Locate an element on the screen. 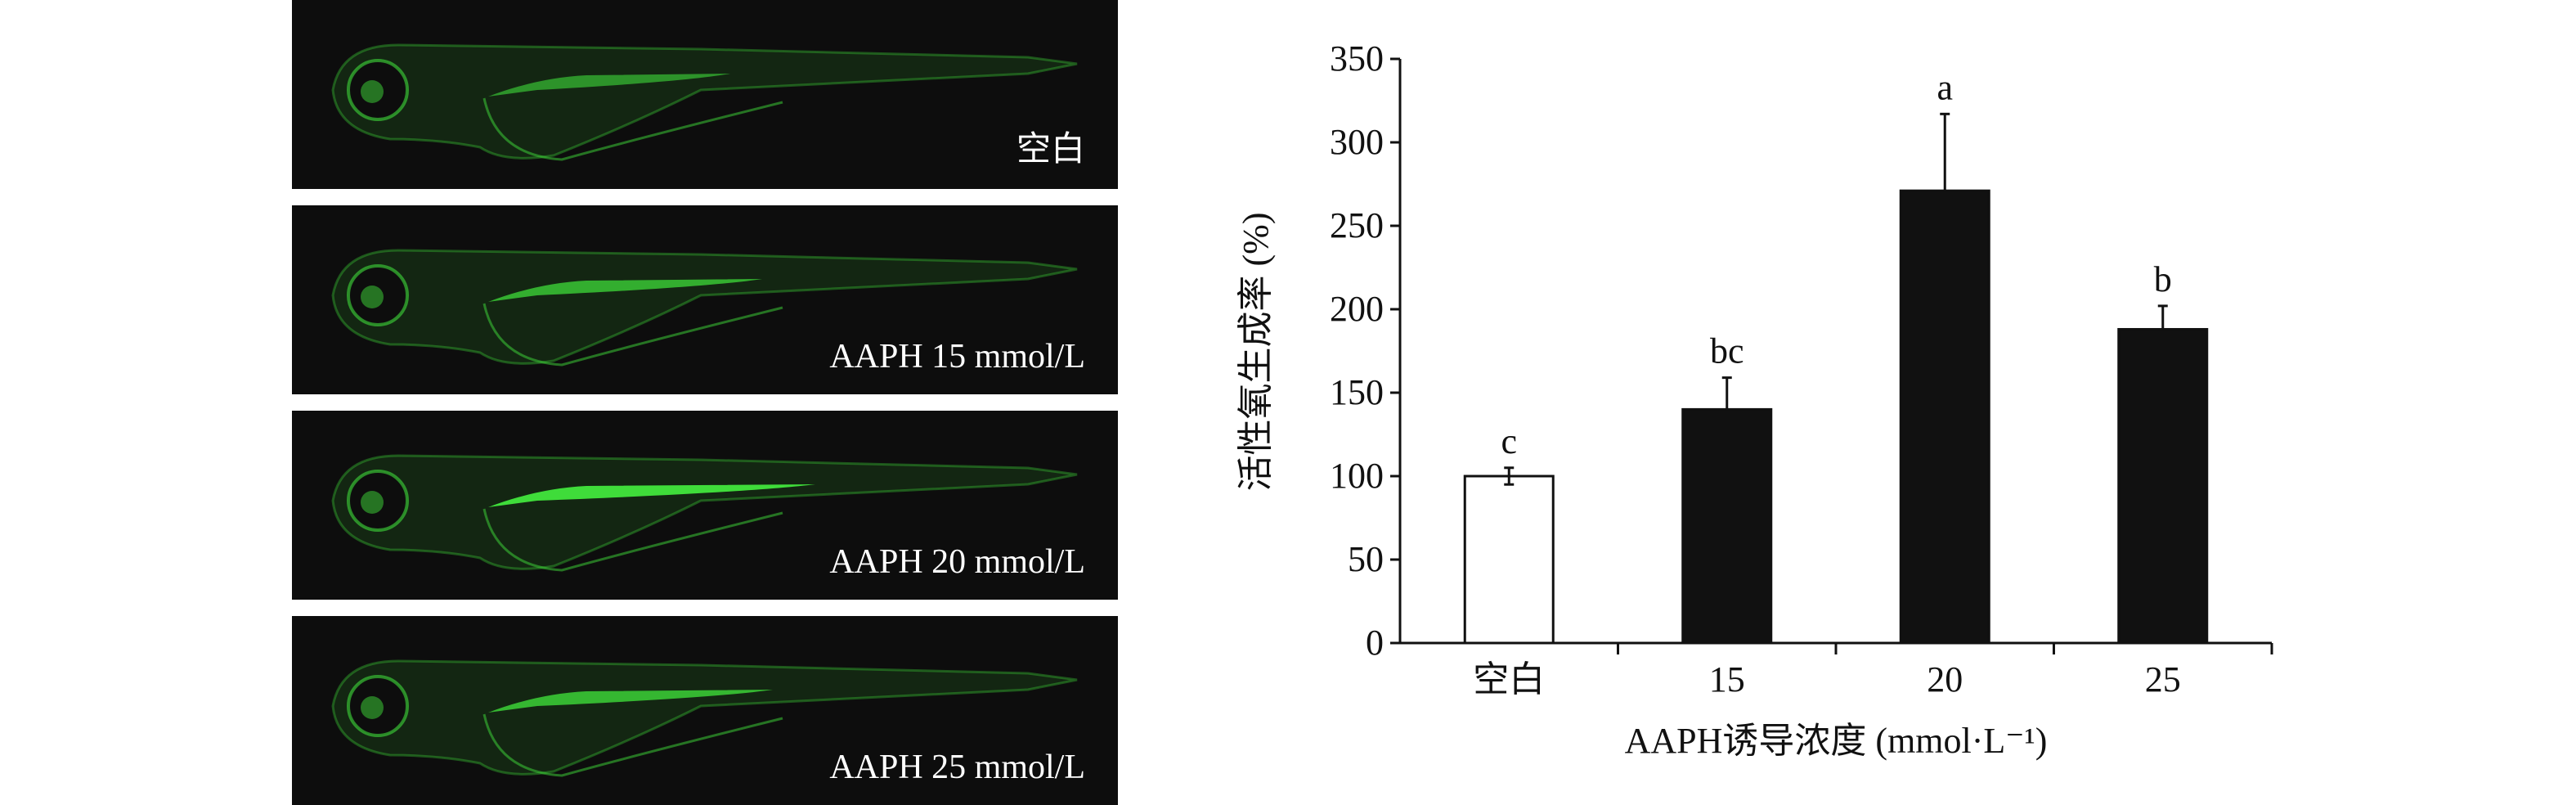 The width and height of the screenshot is (2576, 805). fish-panel: AAPH 20 mmol/L is located at coordinates (705, 505).